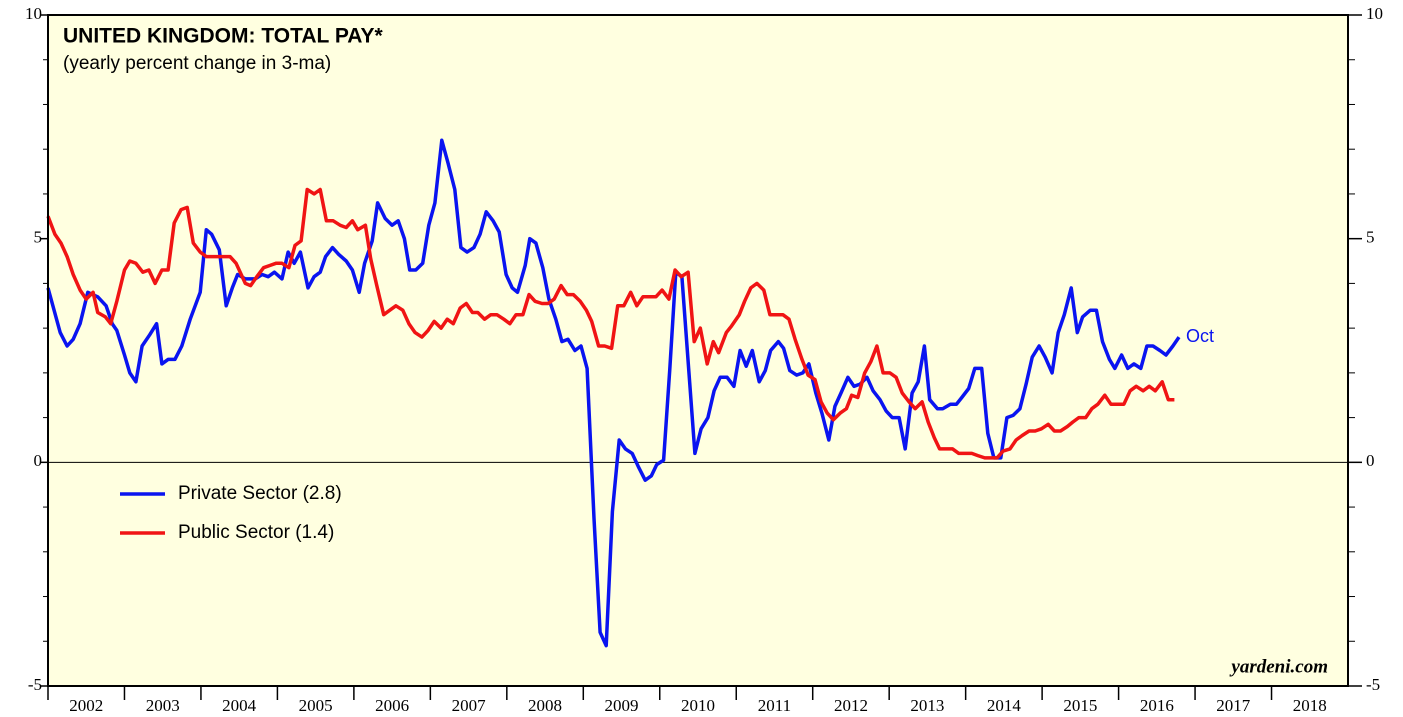 This screenshot has width=1403, height=717. Describe the element at coordinates (545, 705) in the screenshot. I see `x-tick-label: 2008` at that location.